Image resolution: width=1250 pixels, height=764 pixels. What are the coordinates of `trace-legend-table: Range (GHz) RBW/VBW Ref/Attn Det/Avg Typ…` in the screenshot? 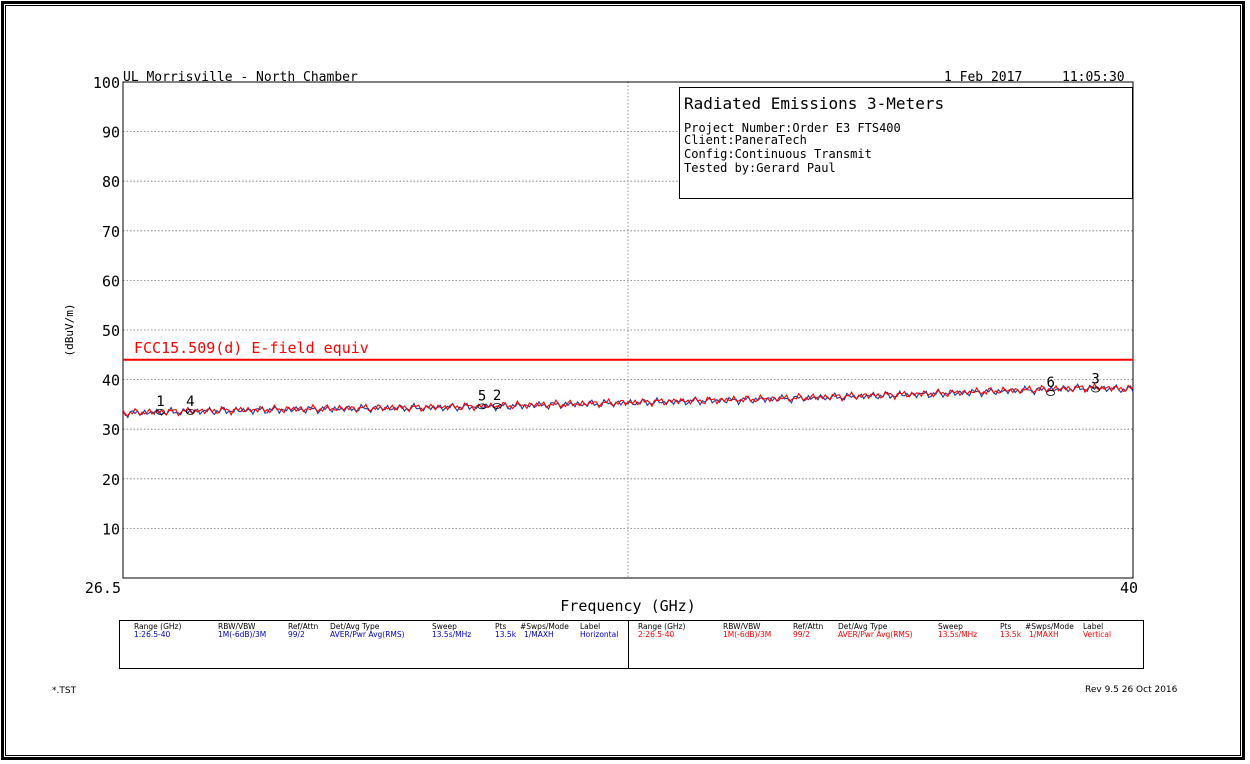 It's located at (631, 644).